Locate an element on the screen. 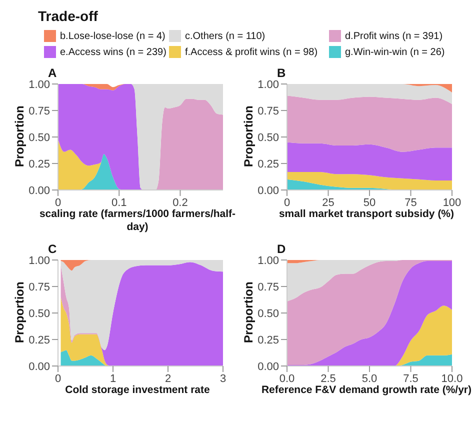 The height and width of the screenshot is (439, 474). x-axis-title: small market transport subsidy (%) is located at coordinates (367, 214).